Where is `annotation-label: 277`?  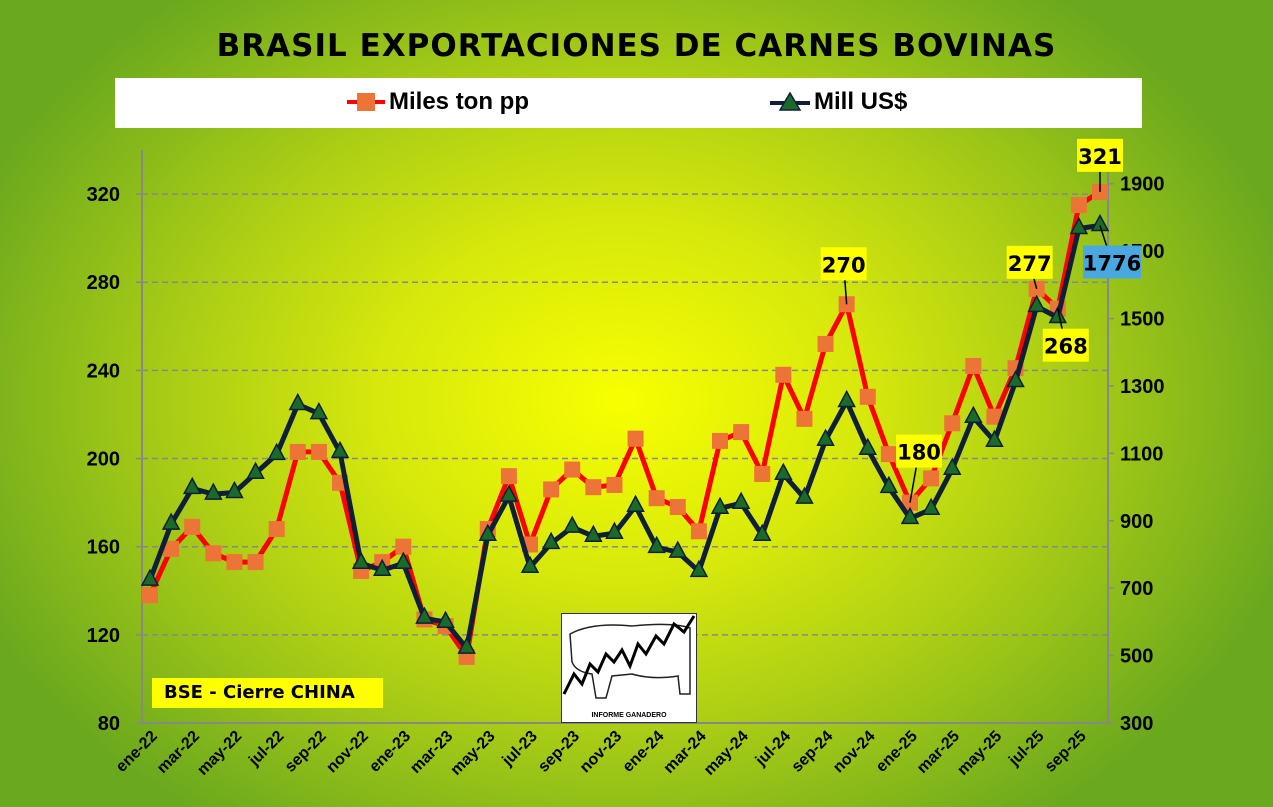
annotation-label: 277 is located at coordinates (1030, 264).